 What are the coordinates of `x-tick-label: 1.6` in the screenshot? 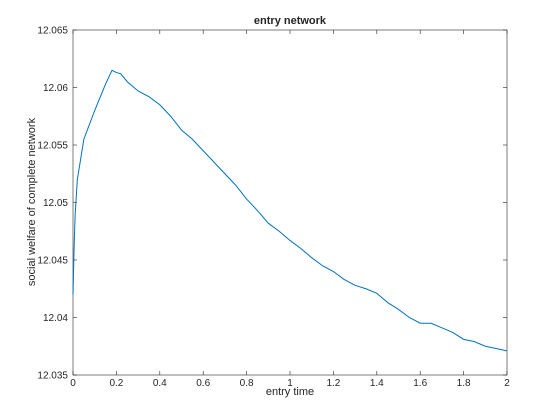 It's located at (420, 383).